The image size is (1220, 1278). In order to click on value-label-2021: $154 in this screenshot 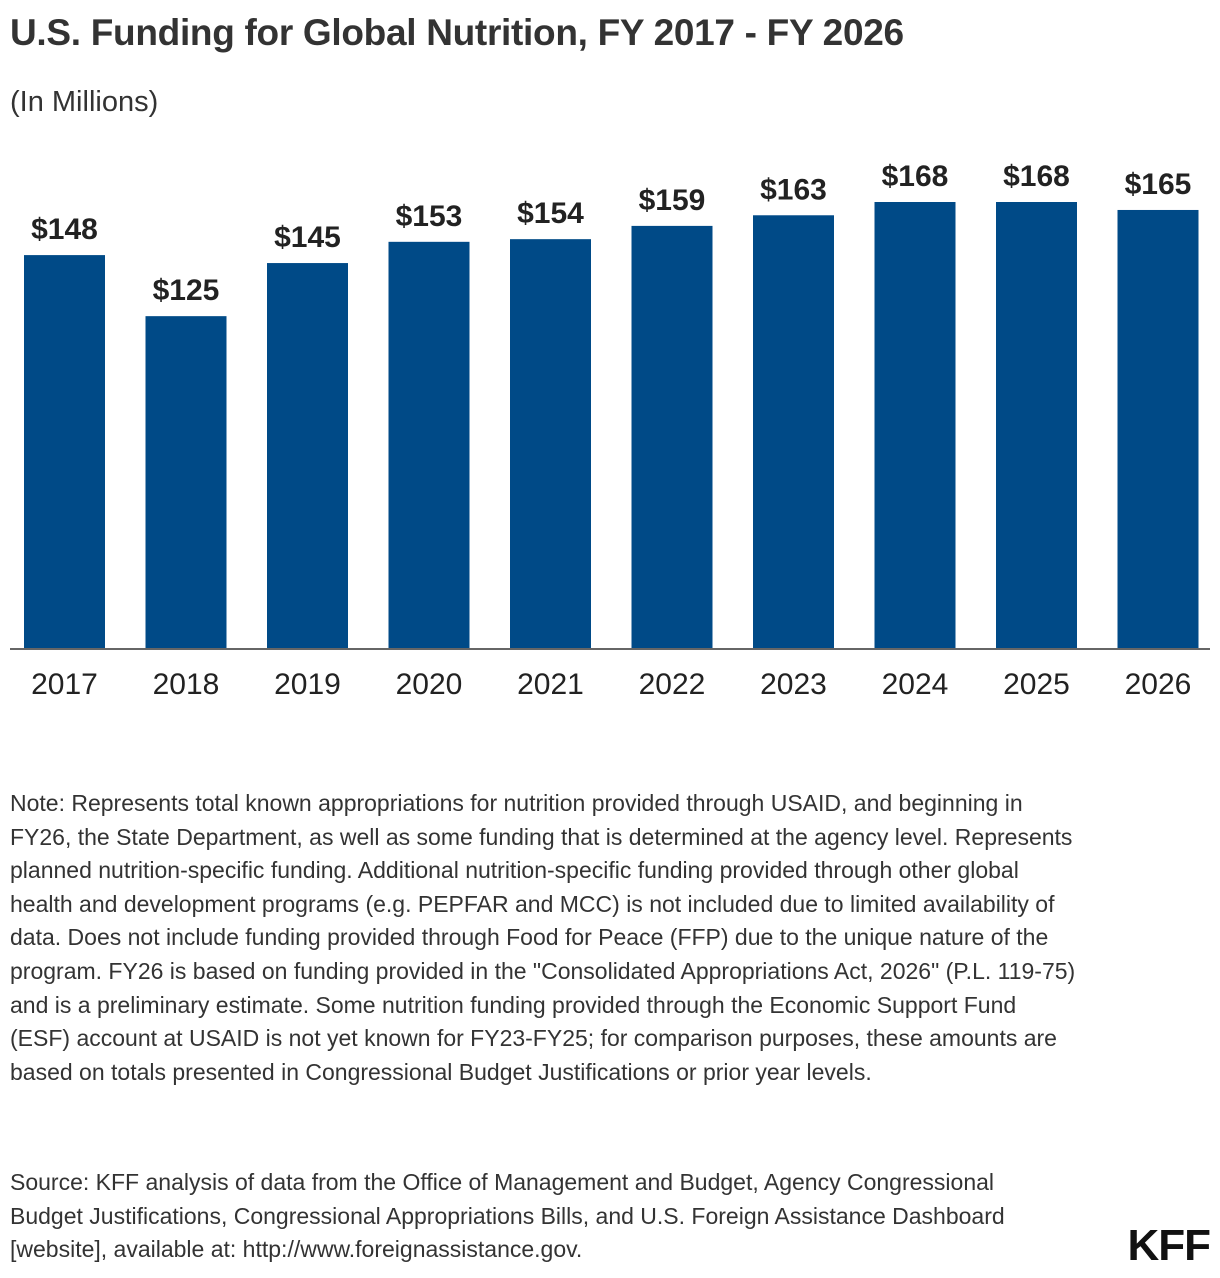, I will do `click(550, 213)`.